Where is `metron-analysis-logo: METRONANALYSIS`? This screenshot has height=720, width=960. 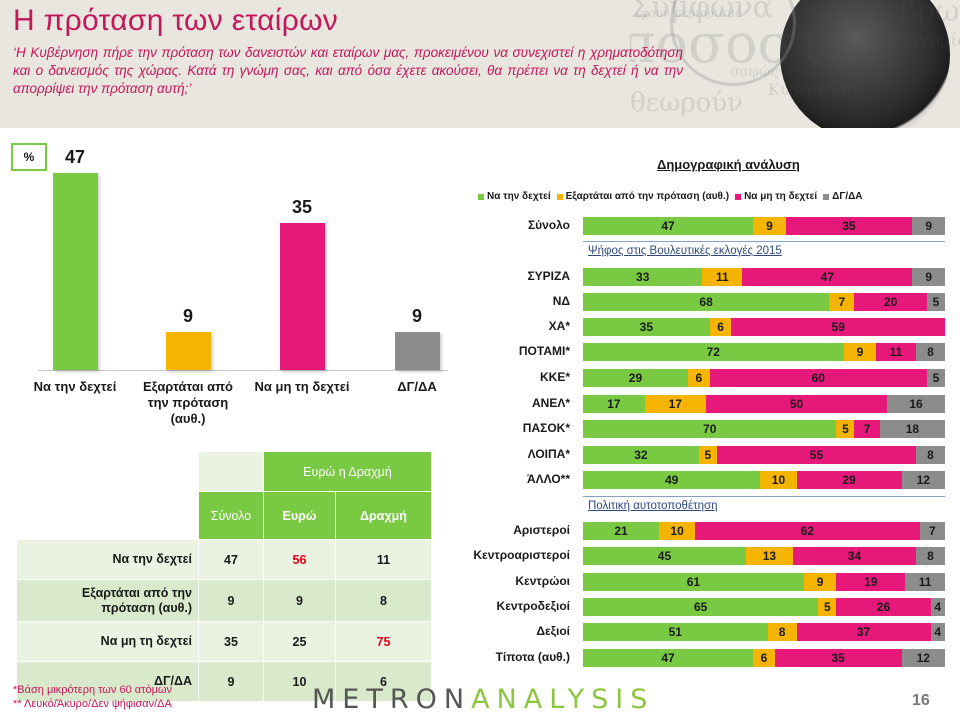
metron-analysis-logo: METRONANALYSIS is located at coordinates (483, 699).